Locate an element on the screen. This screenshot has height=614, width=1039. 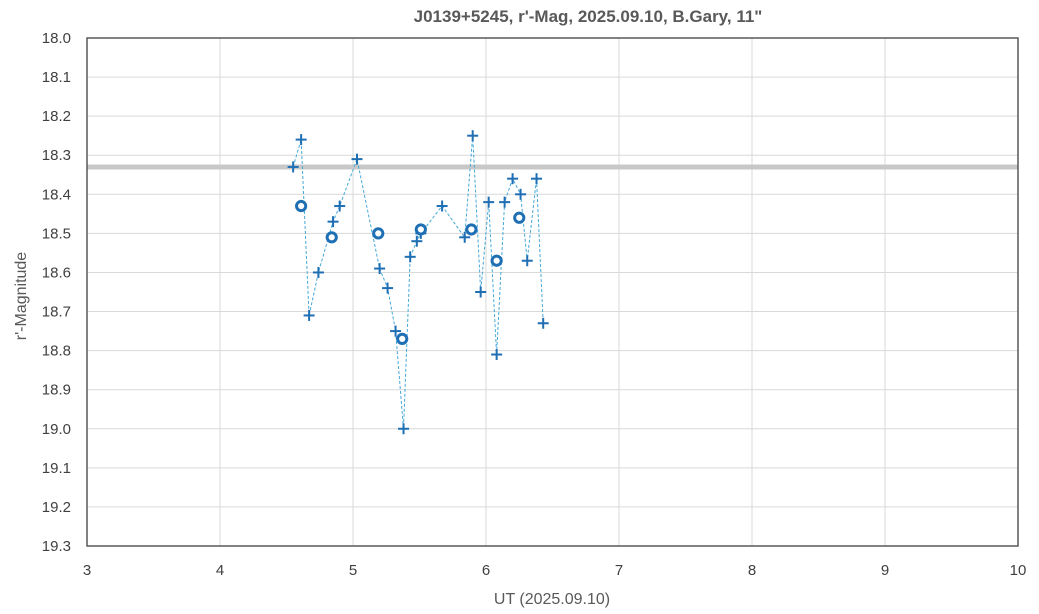
data-series is located at coordinates (418, 282).